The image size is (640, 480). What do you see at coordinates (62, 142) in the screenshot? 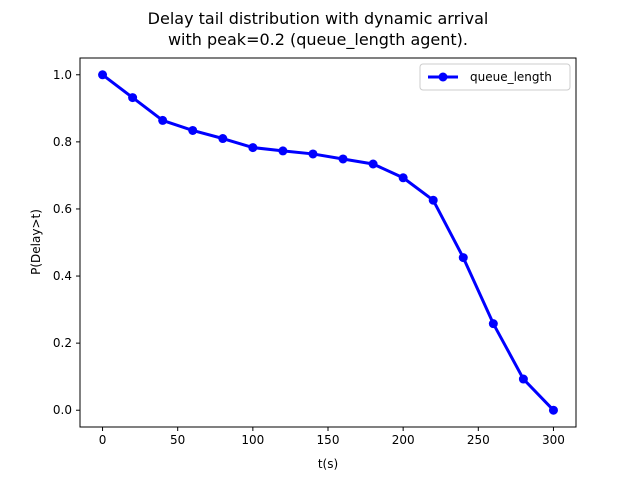
I see `y-tick-label: 0.8` at bounding box center [62, 142].